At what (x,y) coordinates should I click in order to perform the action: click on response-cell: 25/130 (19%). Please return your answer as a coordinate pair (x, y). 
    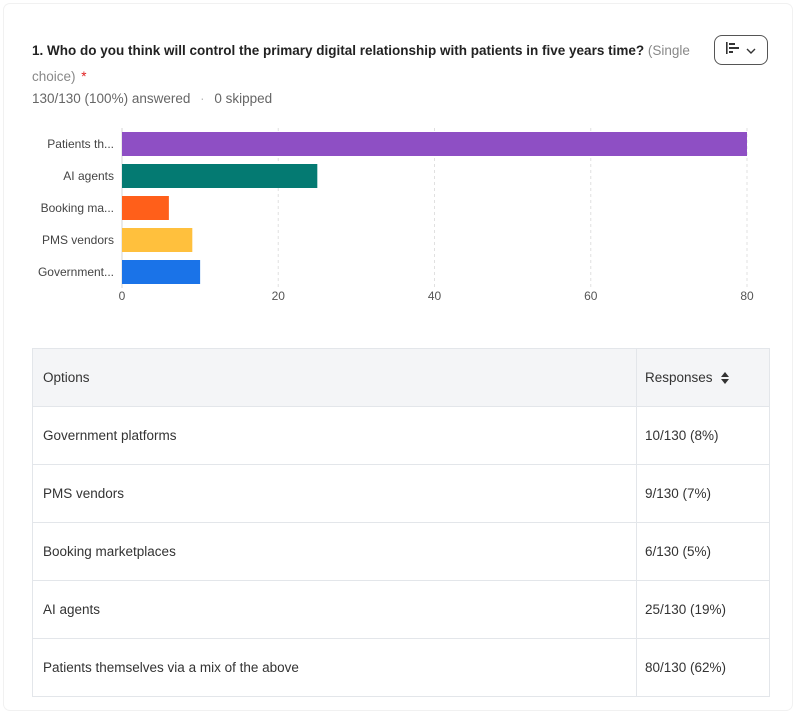
    Looking at the image, I should click on (686, 609).